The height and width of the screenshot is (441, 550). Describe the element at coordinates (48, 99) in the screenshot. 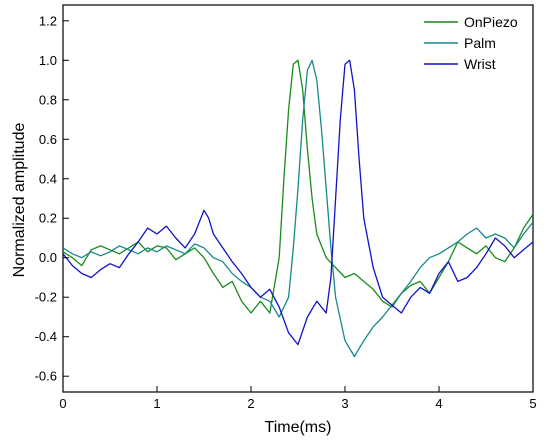

I see `y-tick-label: 0.8` at that location.